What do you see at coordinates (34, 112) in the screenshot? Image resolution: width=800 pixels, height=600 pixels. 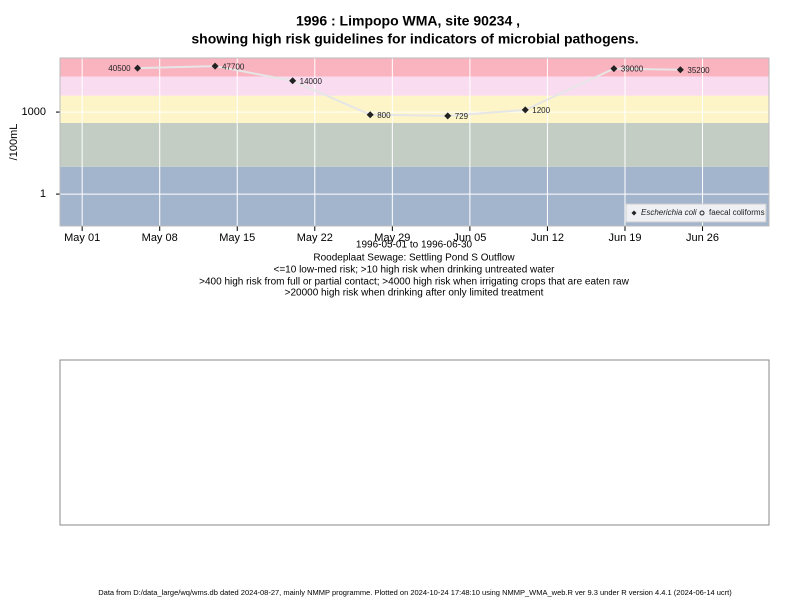 I see `y-tick-label: 1000` at bounding box center [34, 112].